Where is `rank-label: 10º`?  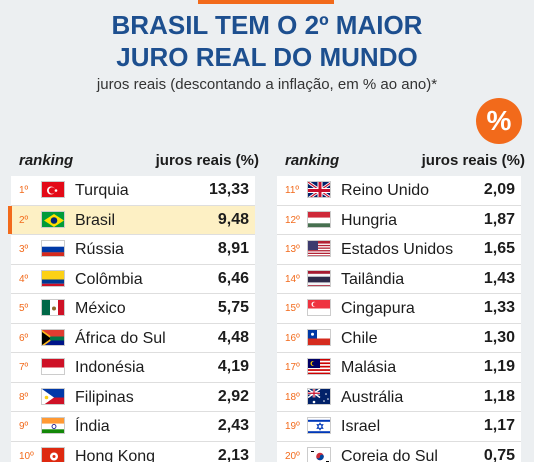
rank-label: 10º is located at coordinates (26, 456).